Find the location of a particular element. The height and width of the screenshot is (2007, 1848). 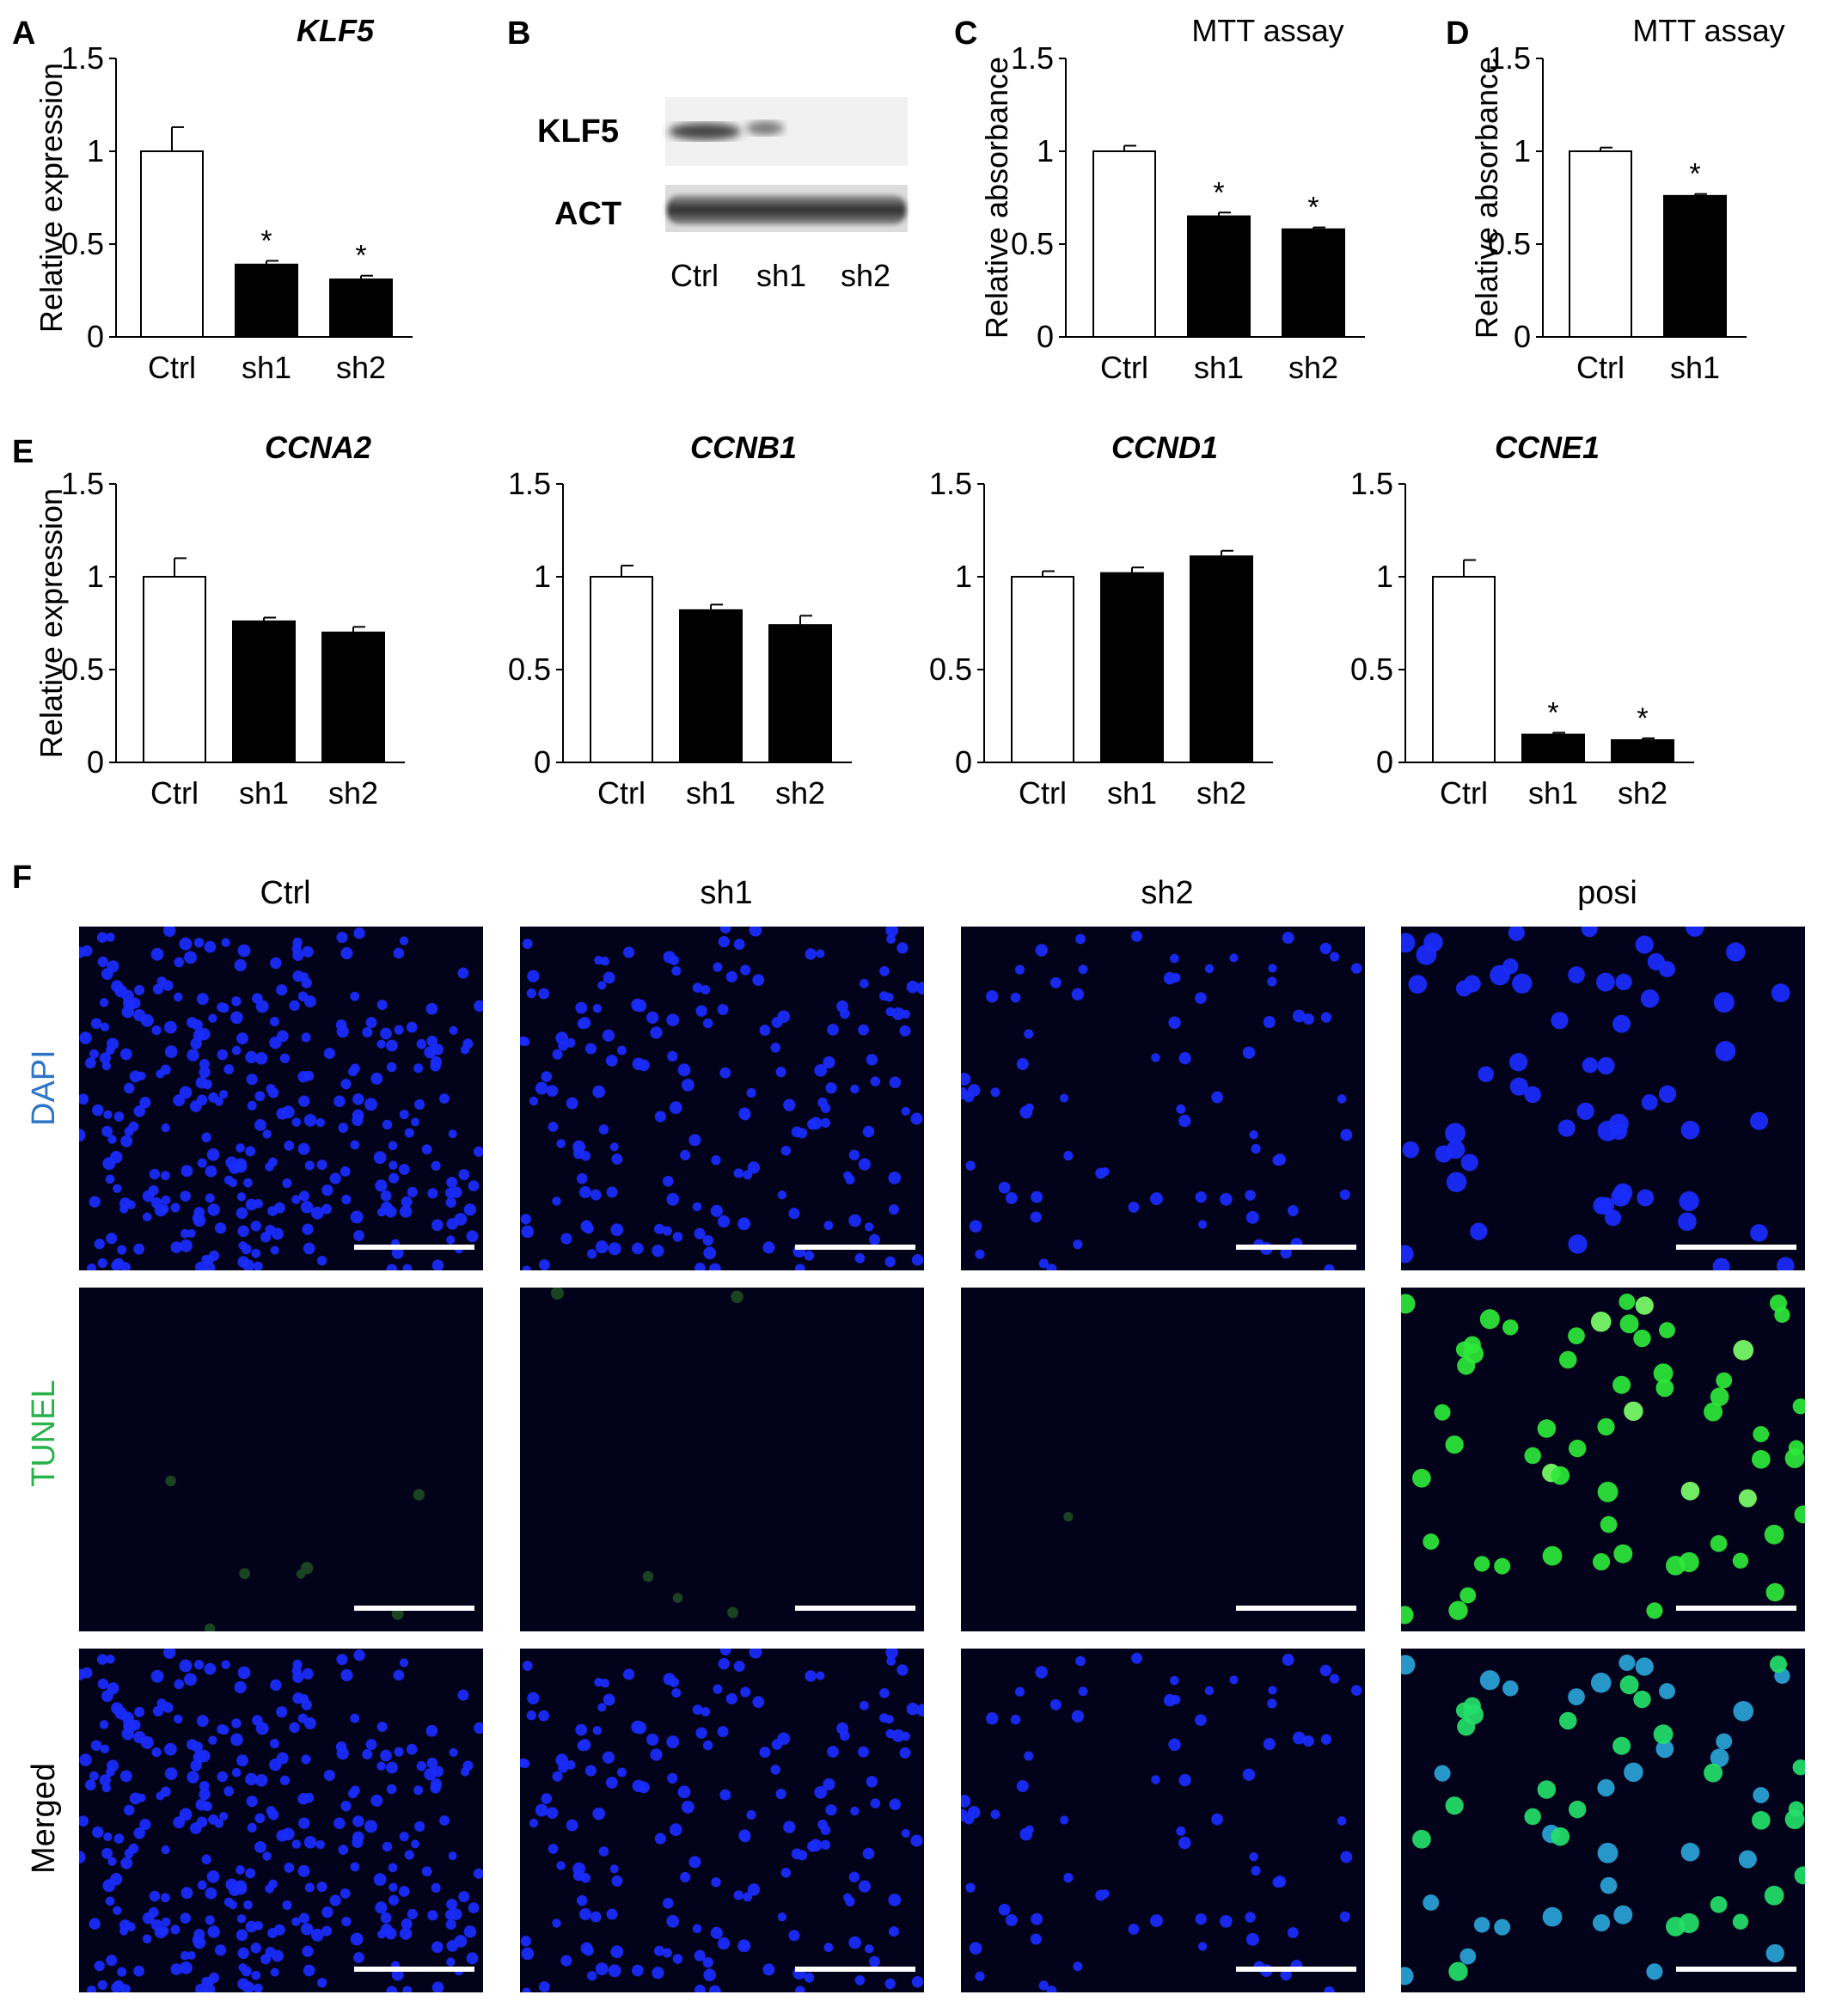

blot-lane-sh2: sh2 is located at coordinates (866, 275).